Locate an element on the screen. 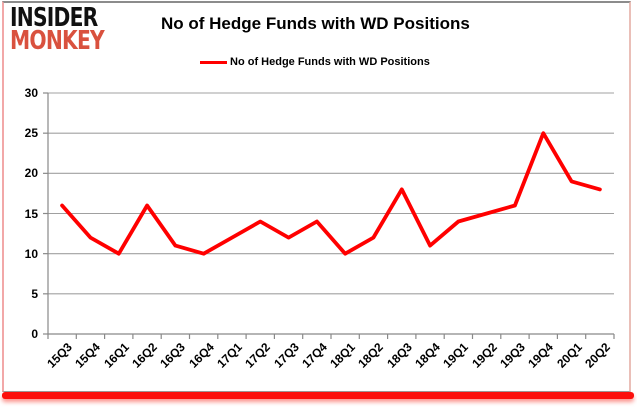 This screenshot has height=408, width=637. y-axis-label: 5 is located at coordinates (34, 293).